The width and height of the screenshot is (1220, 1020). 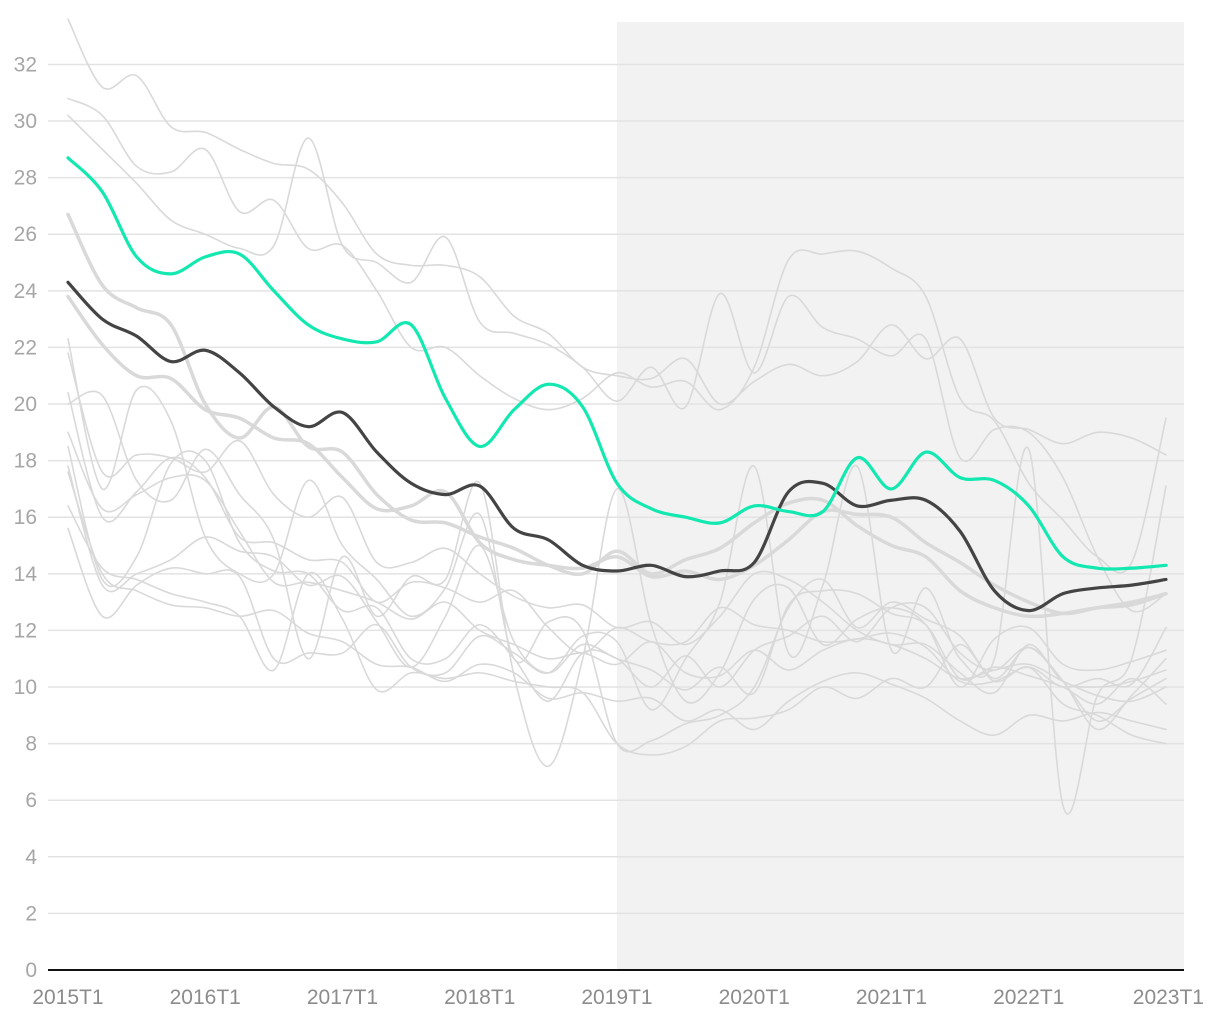 I want to click on x-tick-label: 2017T1, so click(x=342, y=997).